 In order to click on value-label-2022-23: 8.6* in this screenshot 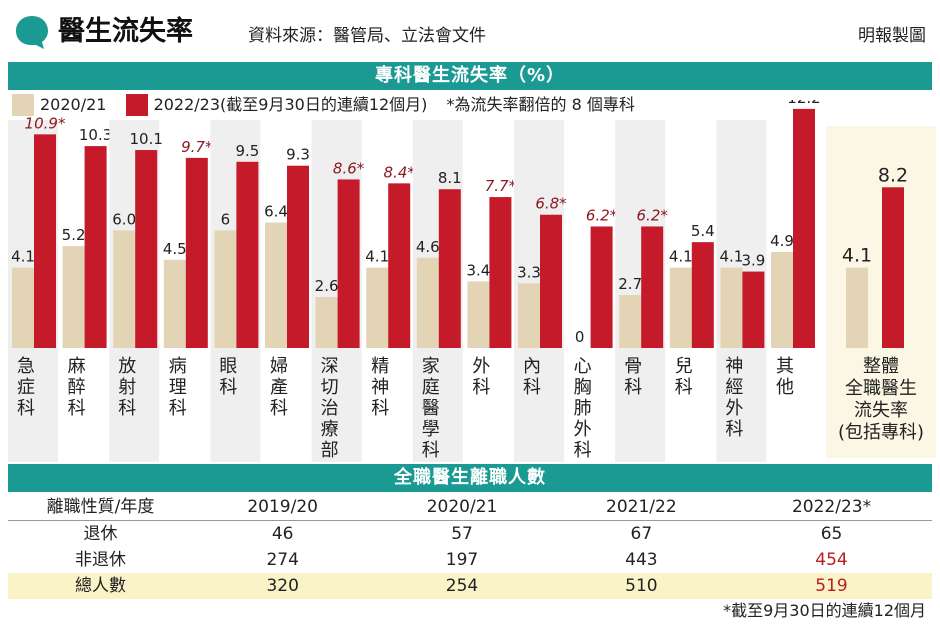, I will do `click(349, 168)`.